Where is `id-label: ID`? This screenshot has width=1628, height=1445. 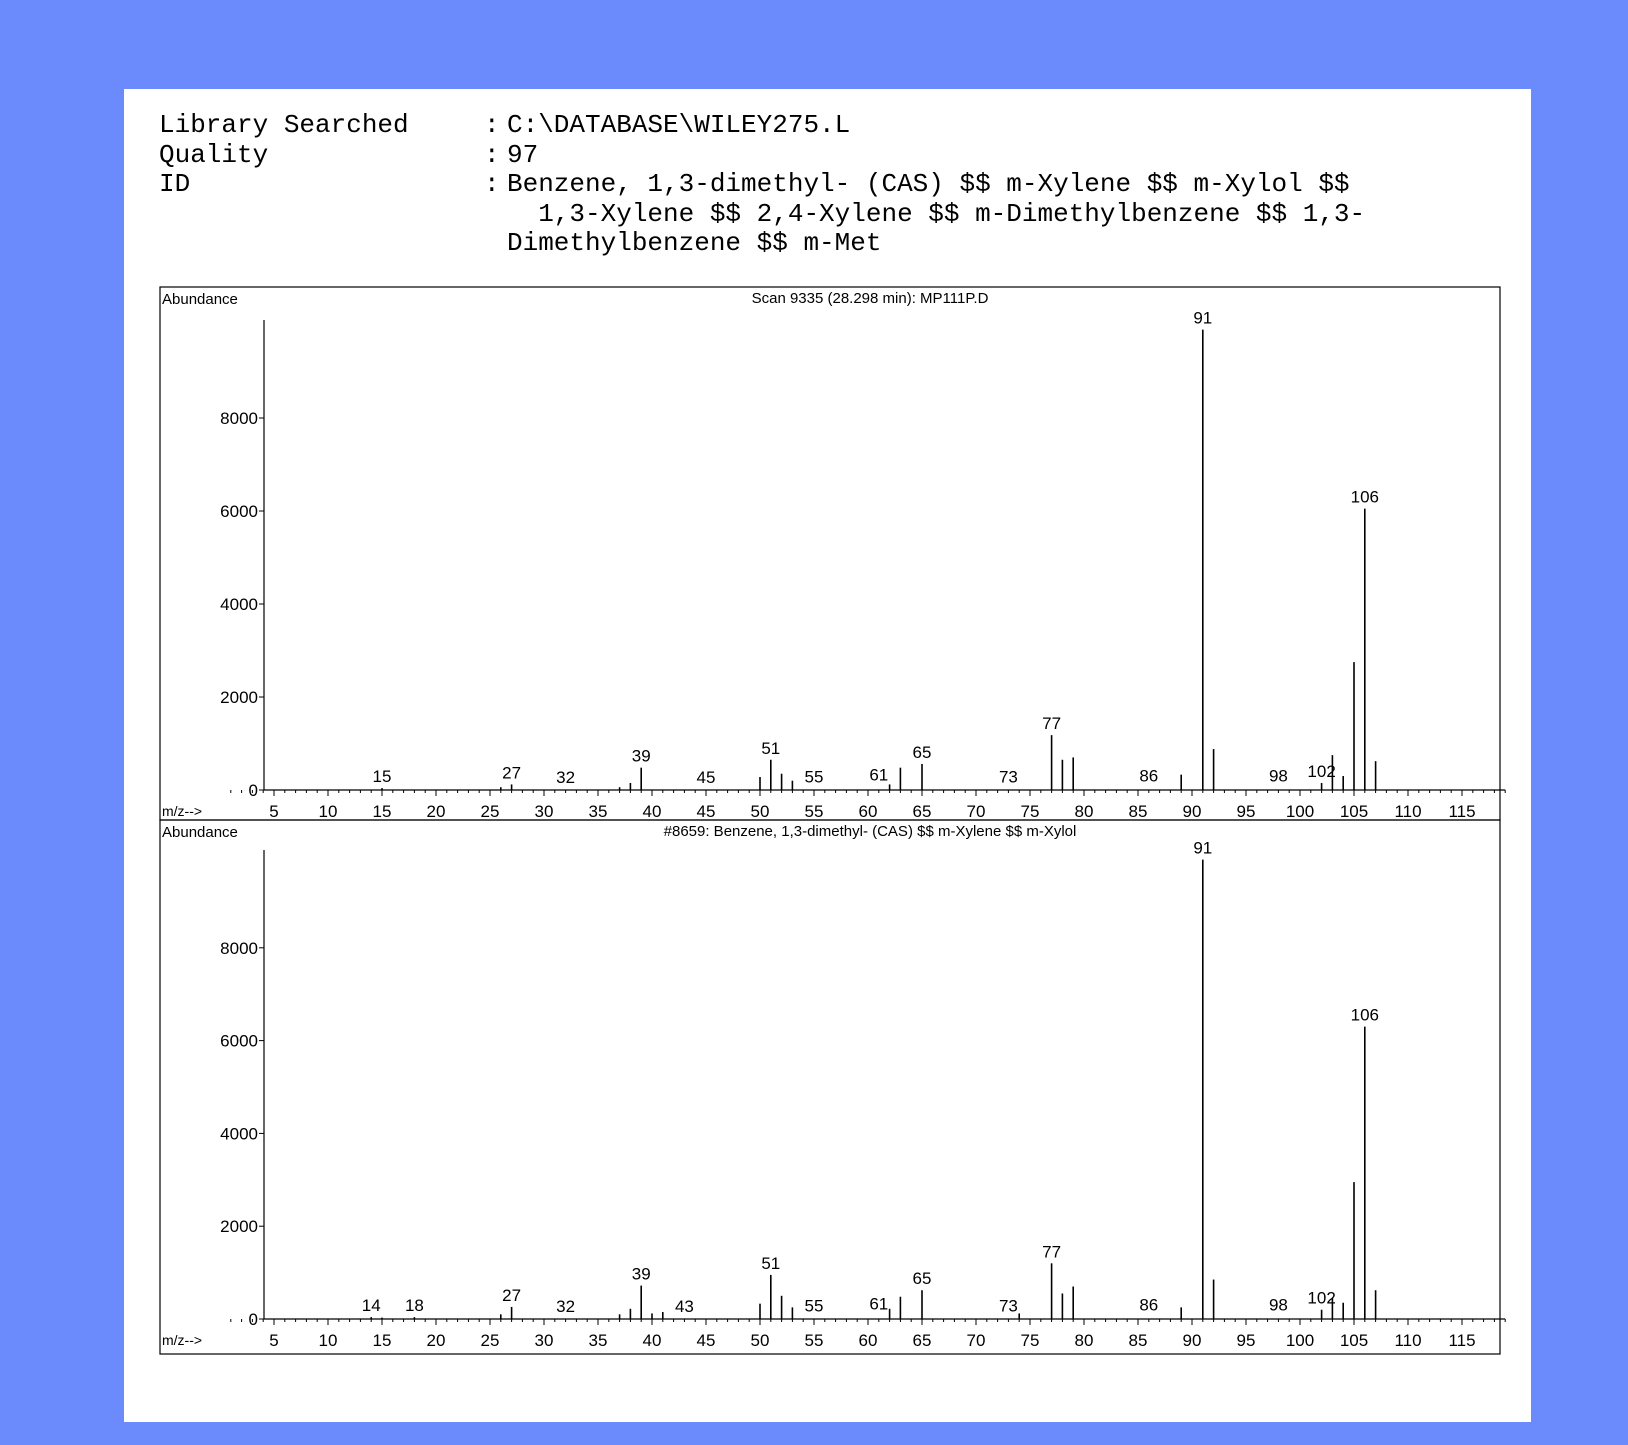 id-label: ID is located at coordinates (175, 184).